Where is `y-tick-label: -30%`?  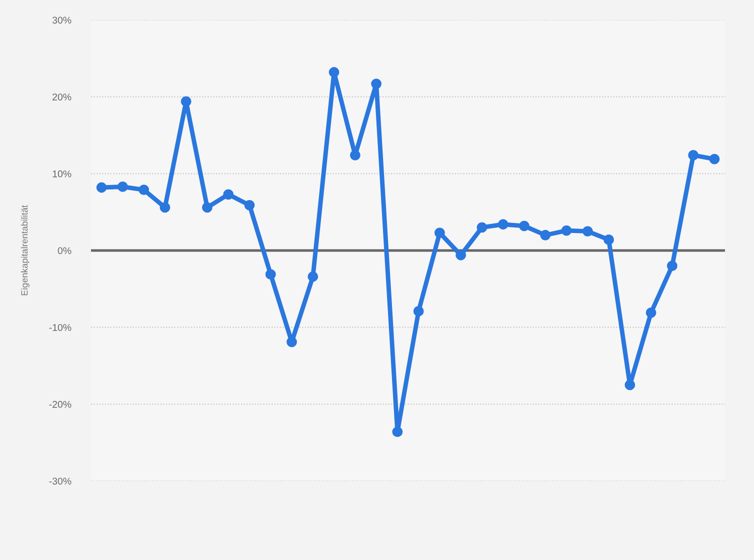 y-tick-label: -30% is located at coordinates (60, 481).